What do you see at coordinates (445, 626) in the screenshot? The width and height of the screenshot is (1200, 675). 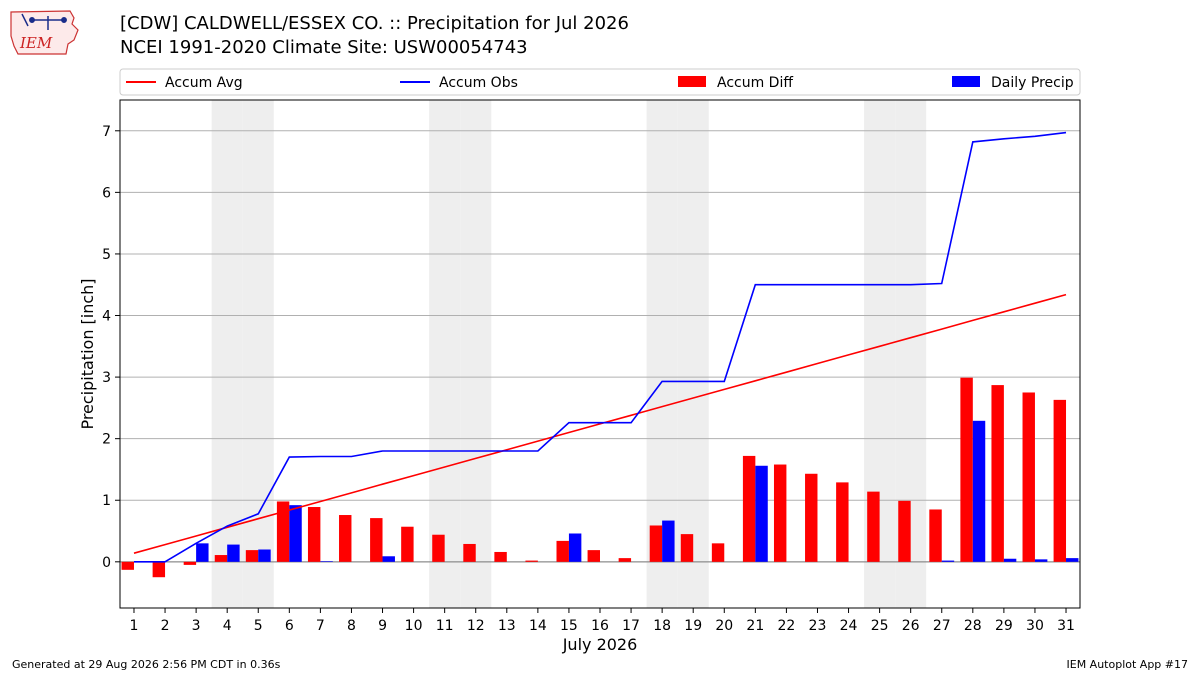 I see `x-tick-label: 11` at bounding box center [445, 626].